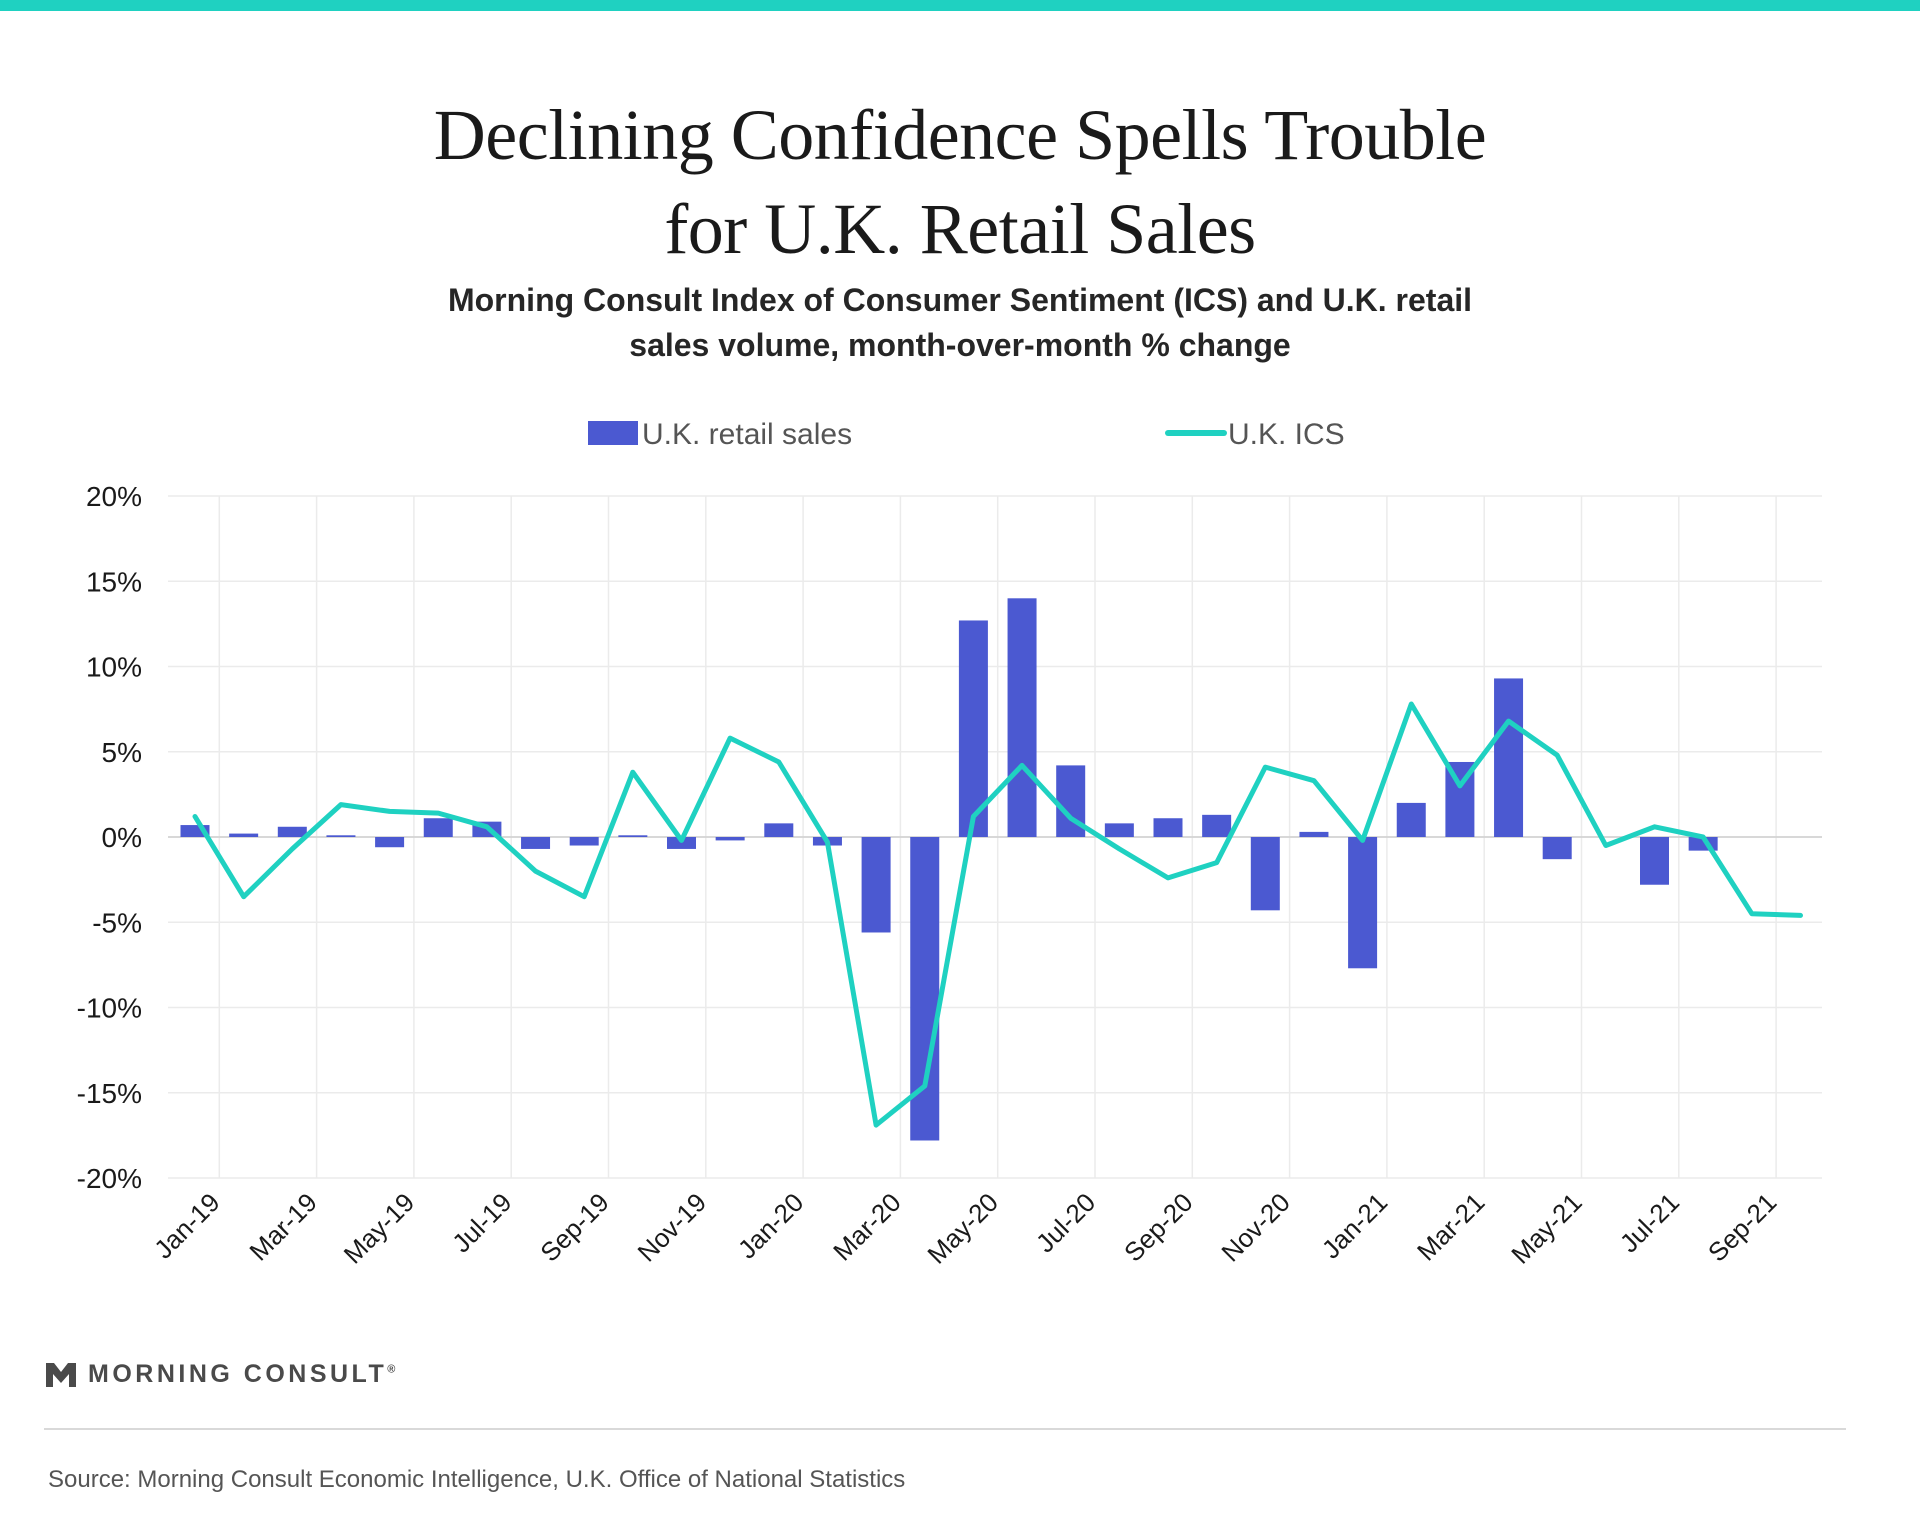 This screenshot has width=1920, height=1536. Describe the element at coordinates (114, 581) in the screenshot. I see `y-tick-label: 15%` at that location.